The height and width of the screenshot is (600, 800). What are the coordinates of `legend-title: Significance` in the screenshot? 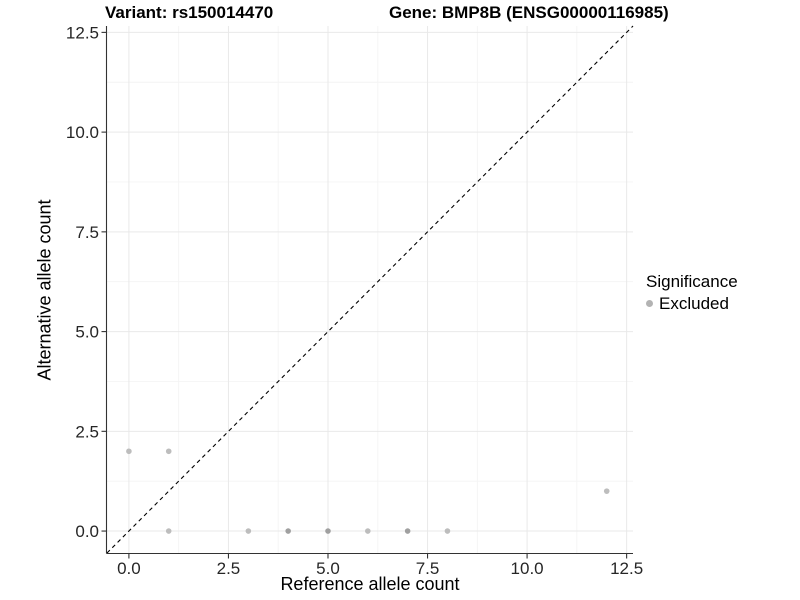 It's located at (692, 281).